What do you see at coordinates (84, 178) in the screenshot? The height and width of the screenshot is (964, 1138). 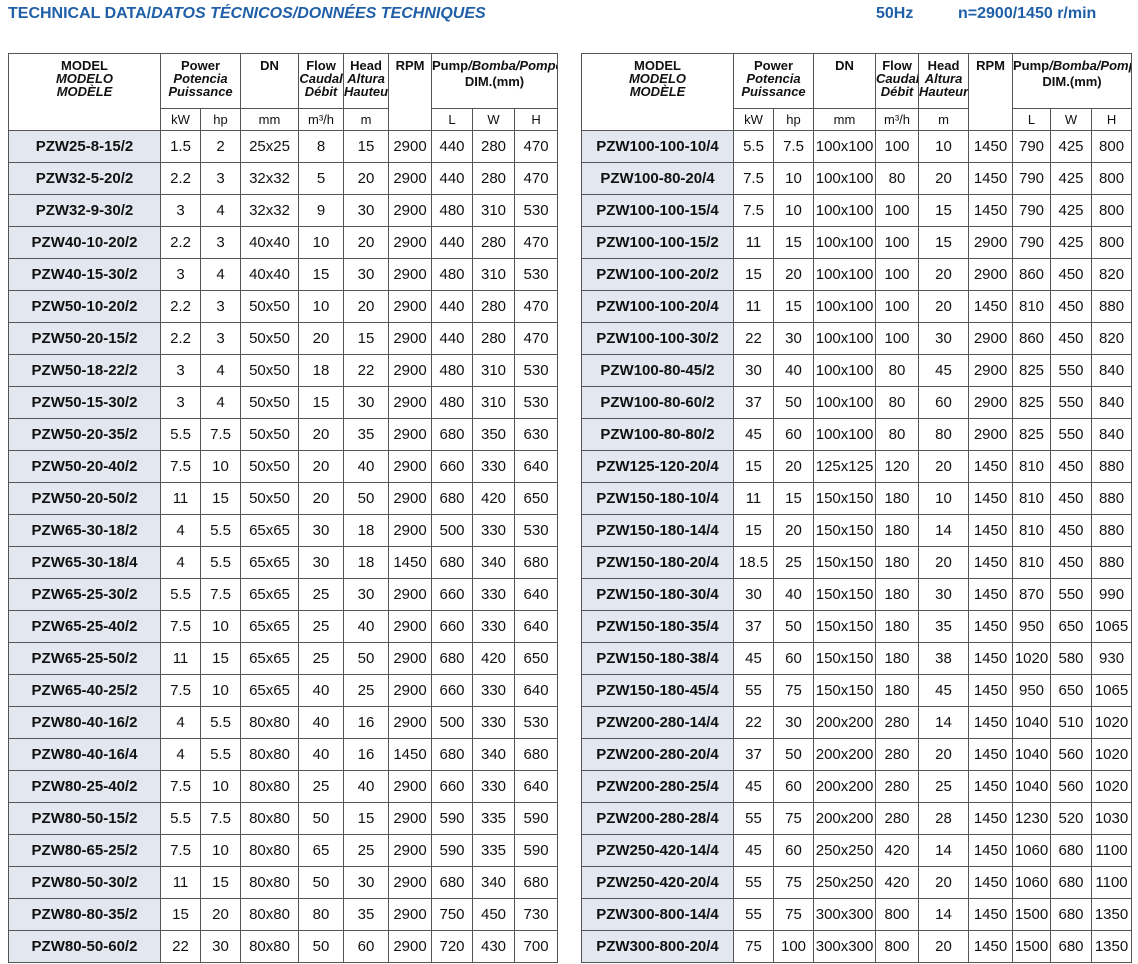 I see `model-cell: PZW32-5-20/2` at bounding box center [84, 178].